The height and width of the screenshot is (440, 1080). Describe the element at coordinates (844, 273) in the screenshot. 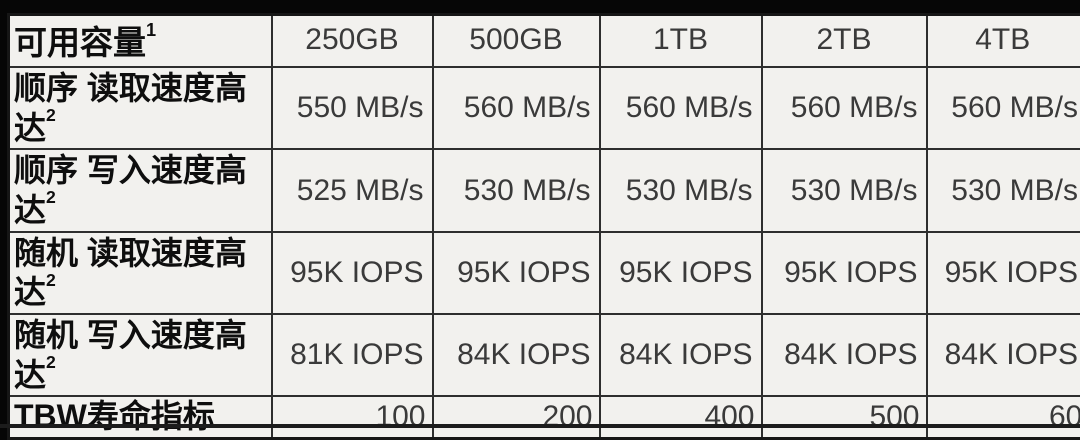

I see `rand-read-2tb-value: 95K IOPS` at that location.